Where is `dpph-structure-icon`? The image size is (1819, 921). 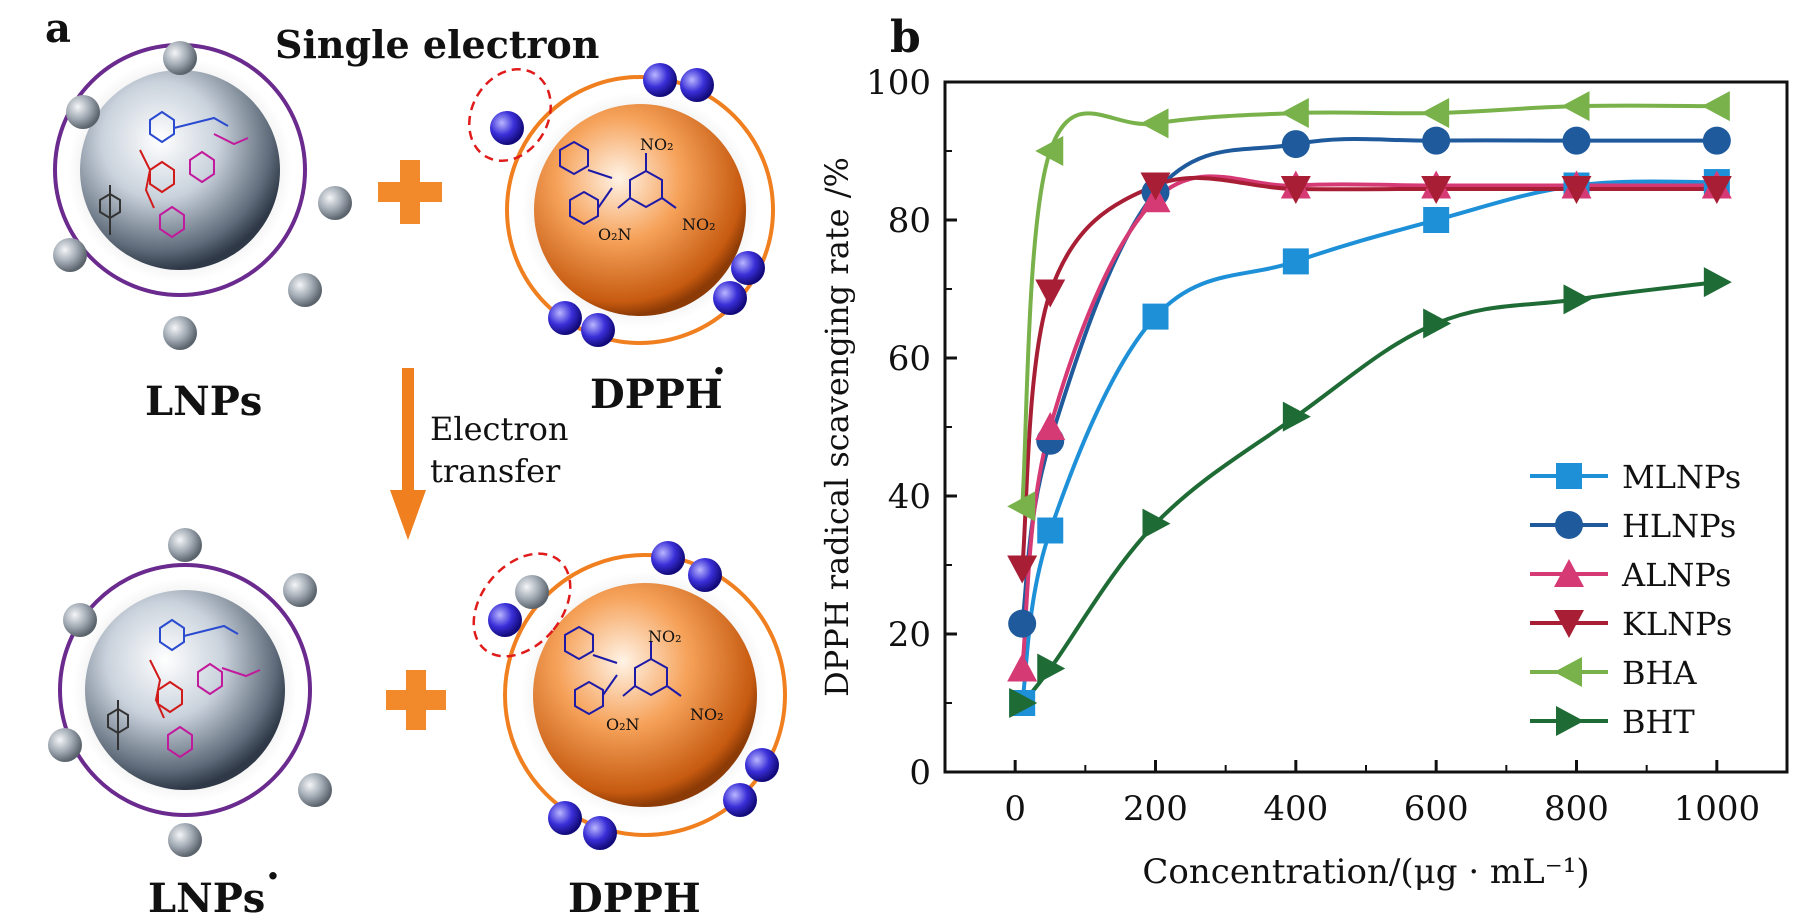 dpph-structure-icon is located at coordinates (618, 183).